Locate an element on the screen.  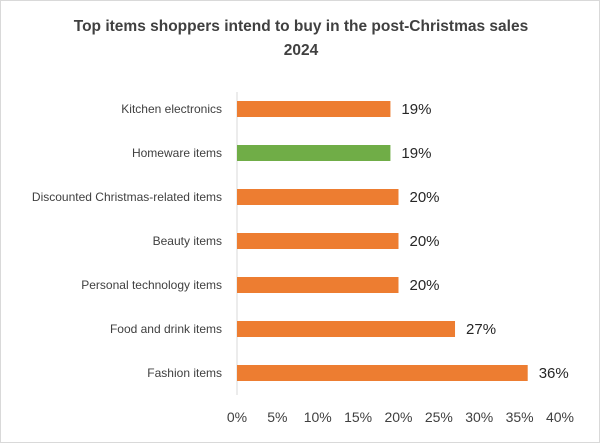
category-label: Kitchen electronics is located at coordinates (171, 109).